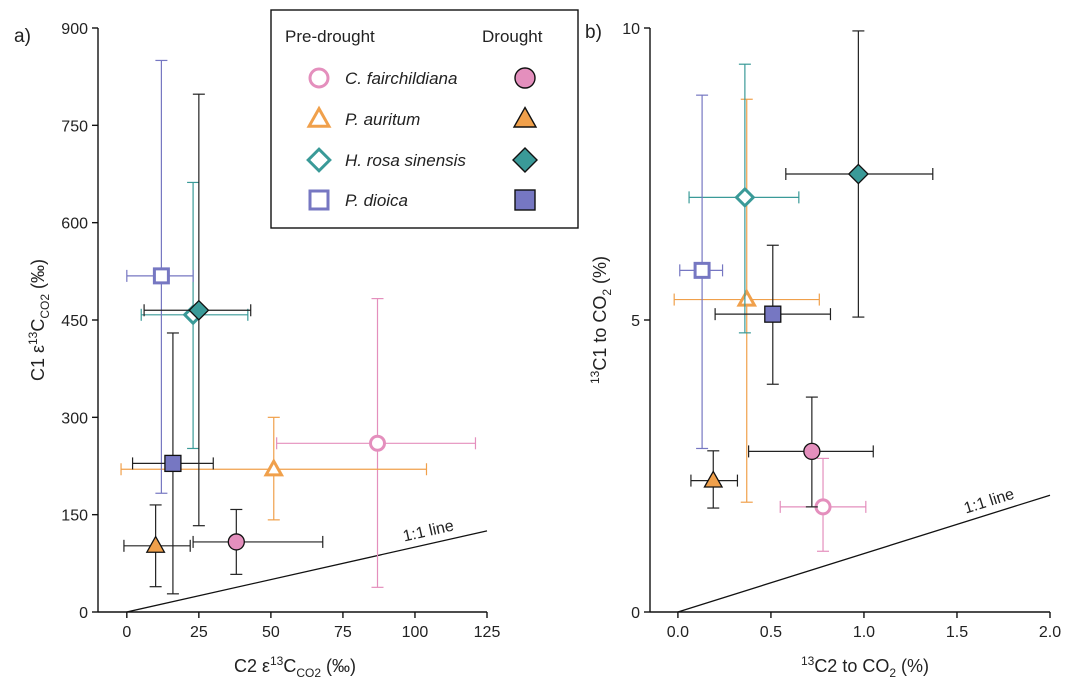 The width and height of the screenshot is (1066, 681). What do you see at coordinates (525, 117) in the screenshot?
I see `legend-marker-p-auritum-drought` at bounding box center [525, 117].